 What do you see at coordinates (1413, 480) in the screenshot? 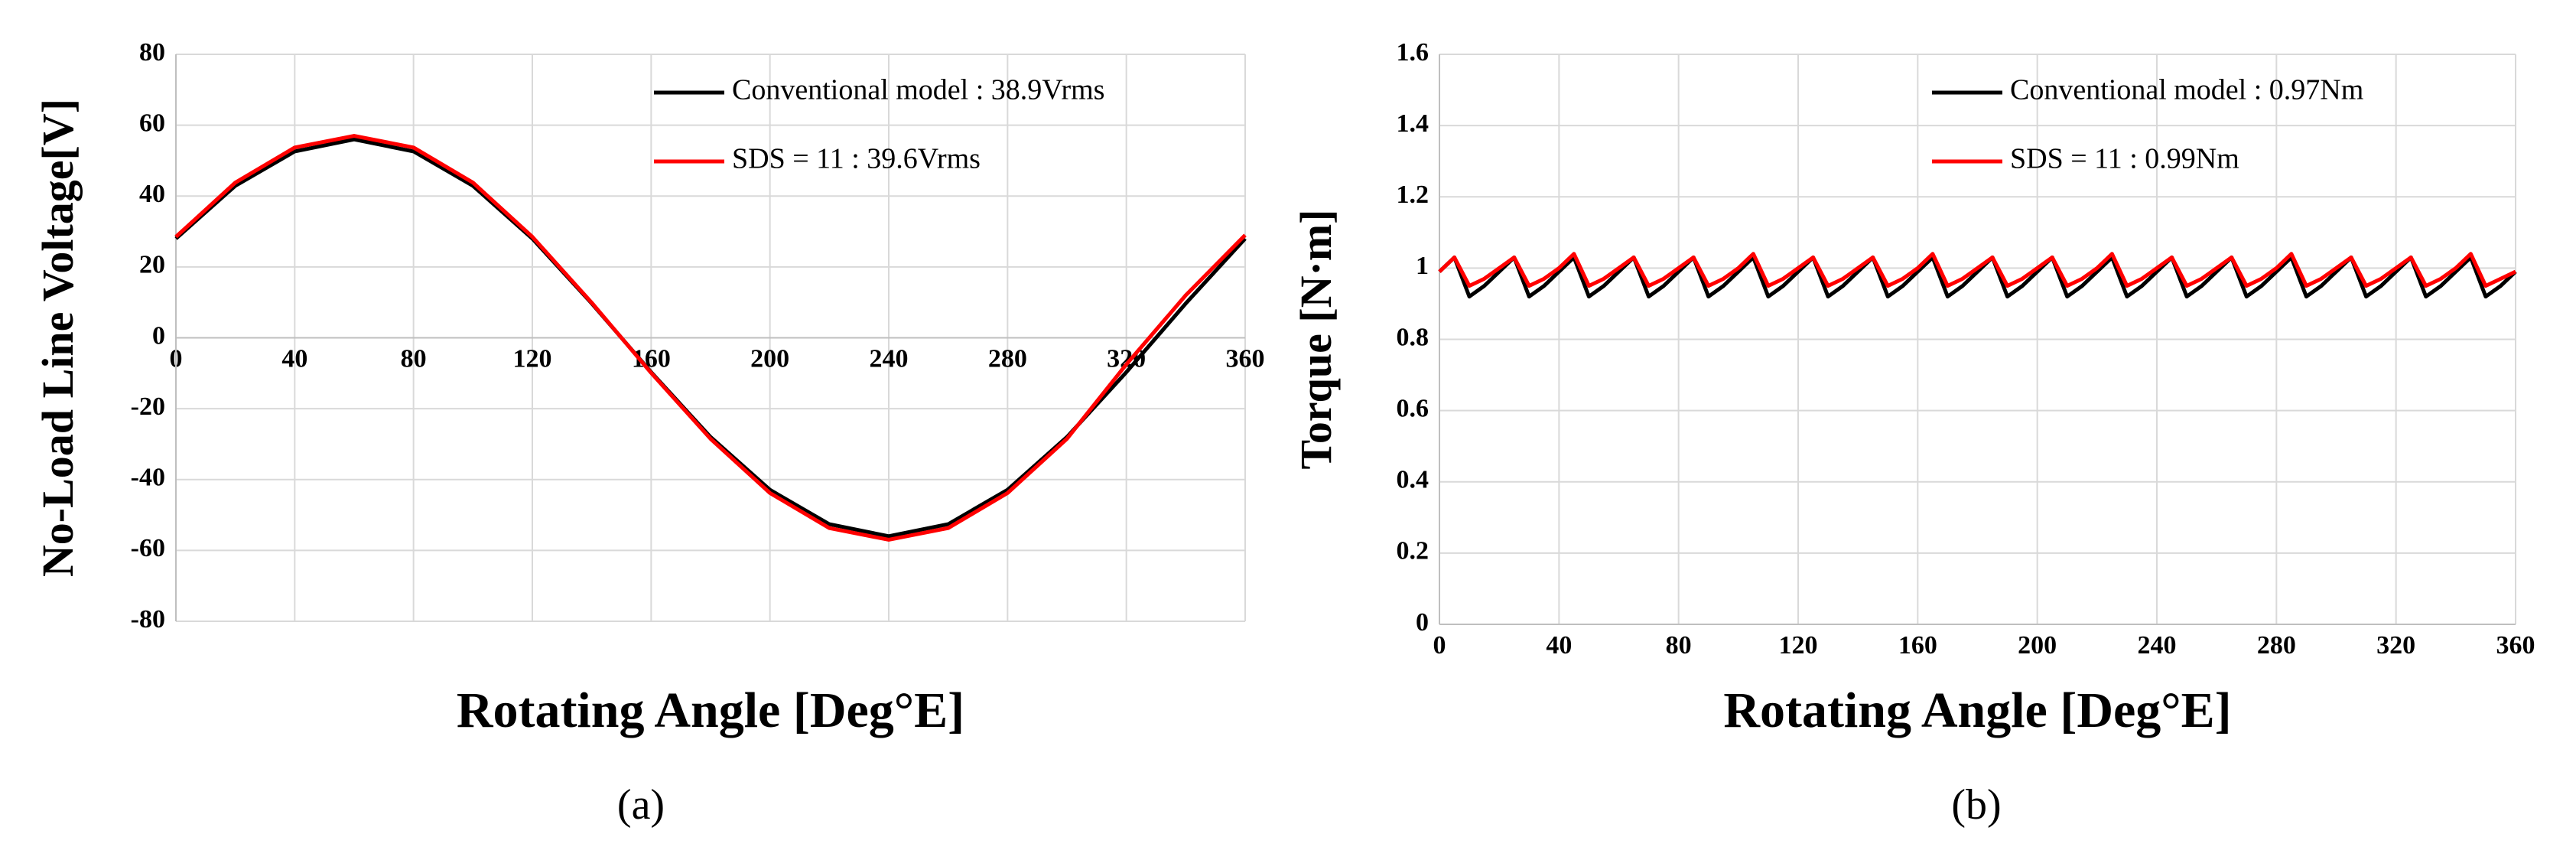
I see `y-tick-label: 0.4` at bounding box center [1413, 480].